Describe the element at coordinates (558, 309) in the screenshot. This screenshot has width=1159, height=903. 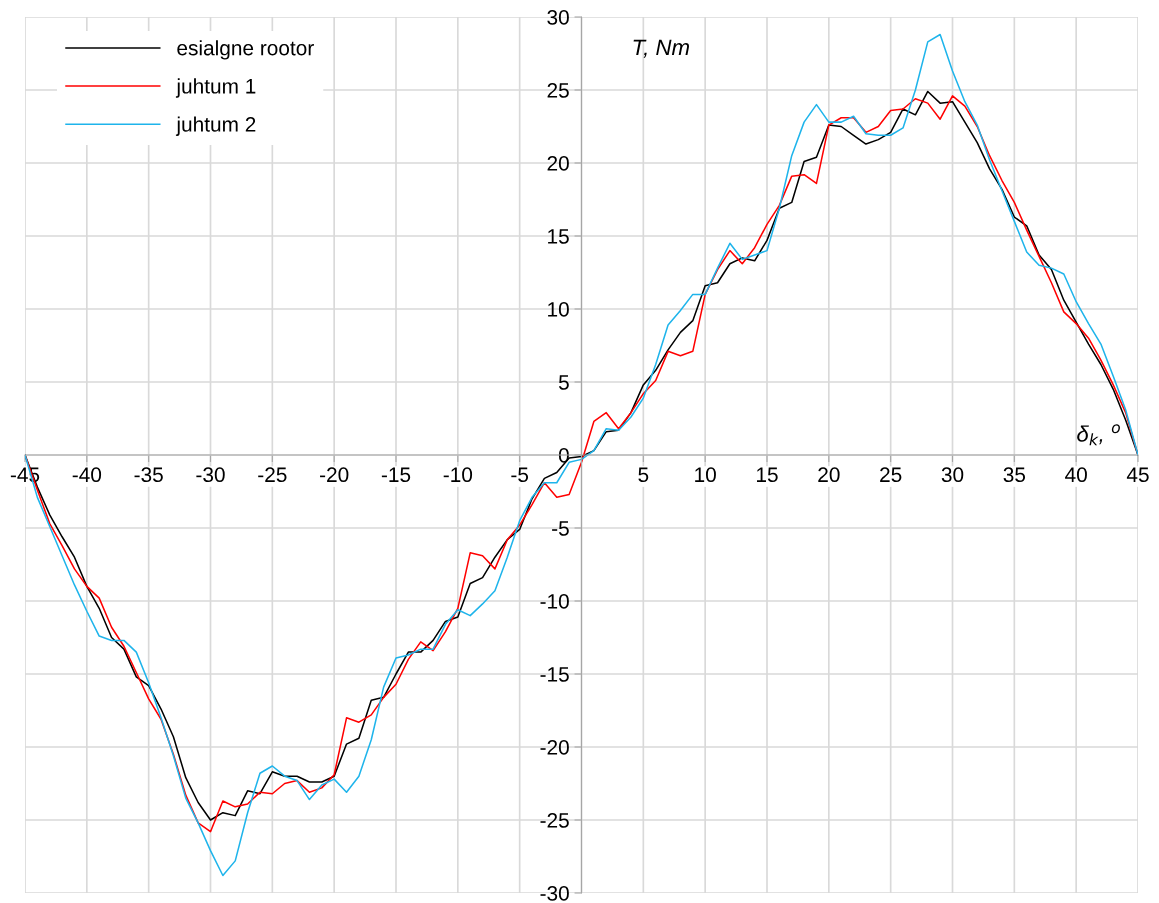
I see `y-tick-label: 10` at that location.